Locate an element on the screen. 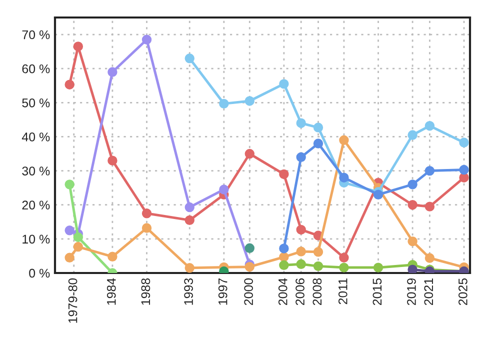 This screenshot has width=500, height=350. x-tick-label: 2004 is located at coordinates (283, 292).